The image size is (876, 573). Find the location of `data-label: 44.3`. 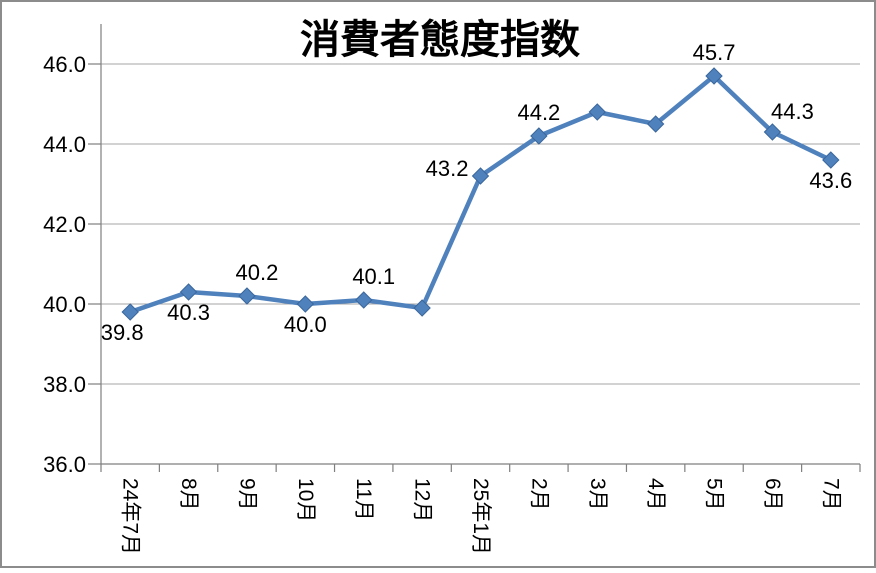

data-label: 44.3 is located at coordinates (792, 111).